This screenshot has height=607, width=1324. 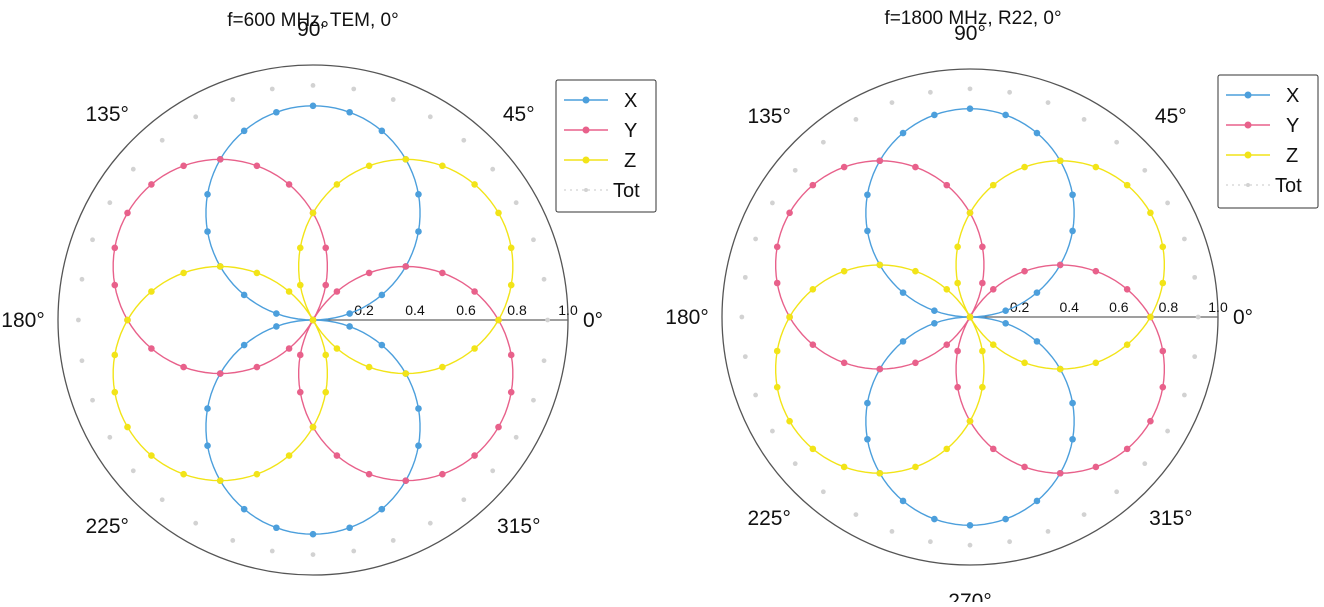 I want to click on chart-title: f=600 MHz, TEM, 0°, so click(x=312, y=20).